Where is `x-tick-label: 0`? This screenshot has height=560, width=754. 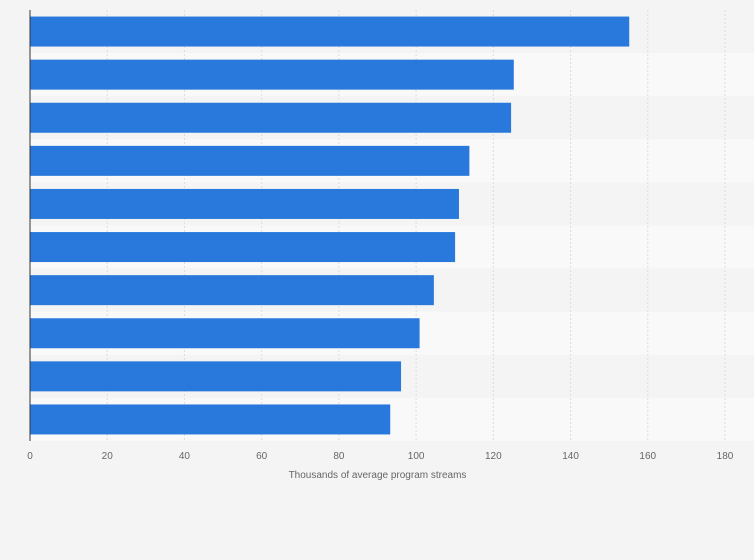 x-tick-label: 0 is located at coordinates (30, 456).